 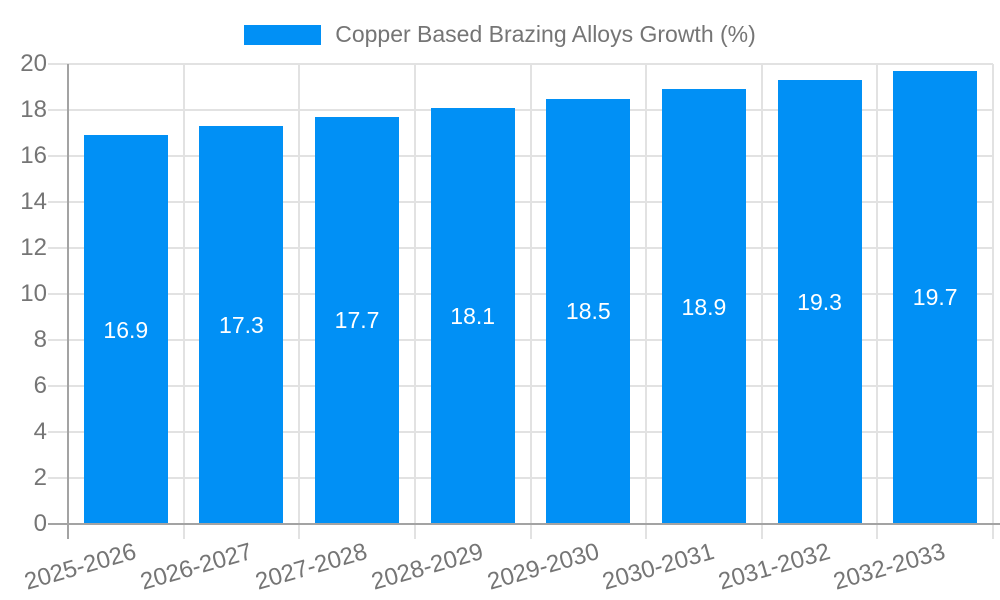 What do you see at coordinates (33, 293) in the screenshot?
I see `y-tick-label: 10` at bounding box center [33, 293].